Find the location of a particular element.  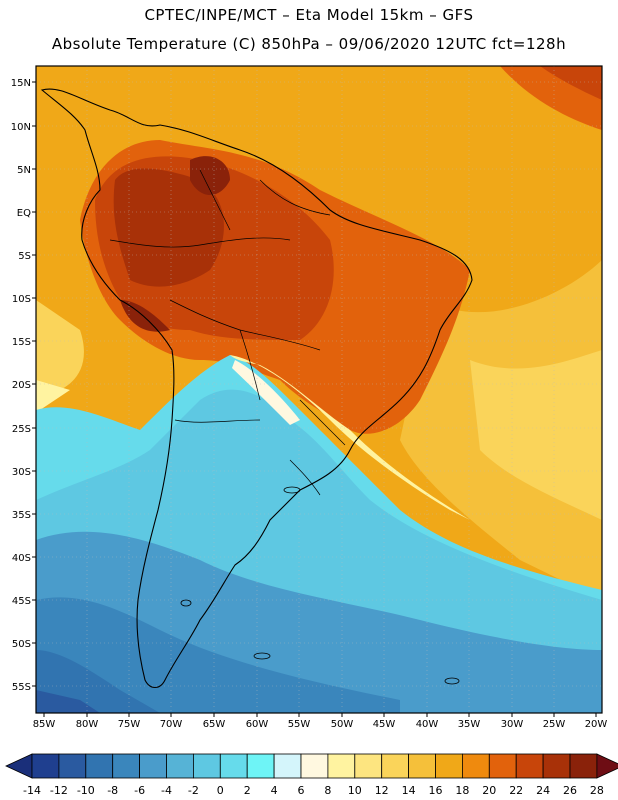

colorbar-label: 28 is located at coordinates (597, 790).